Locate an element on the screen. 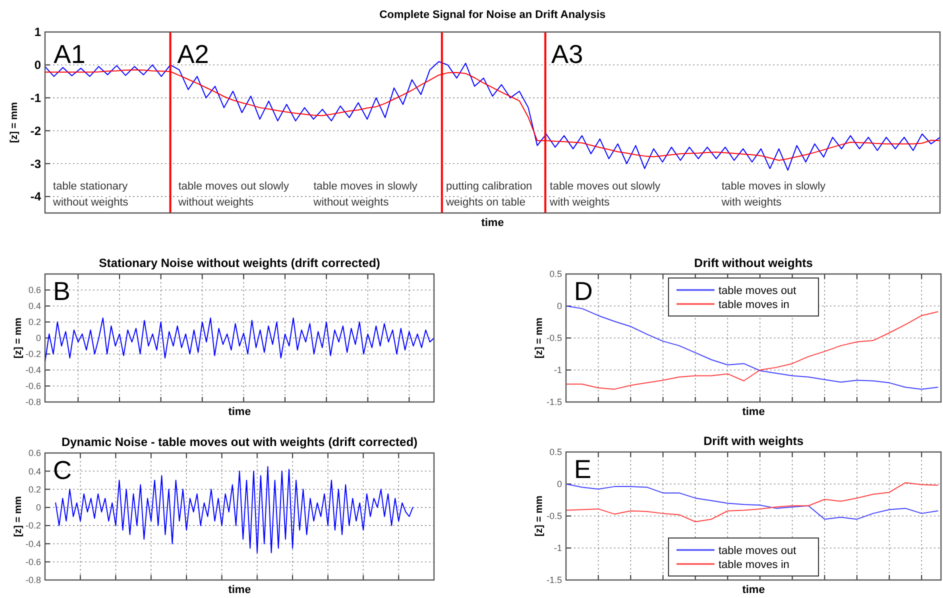 The width and height of the screenshot is (943, 598). annotation: A2 is located at coordinates (193, 53).